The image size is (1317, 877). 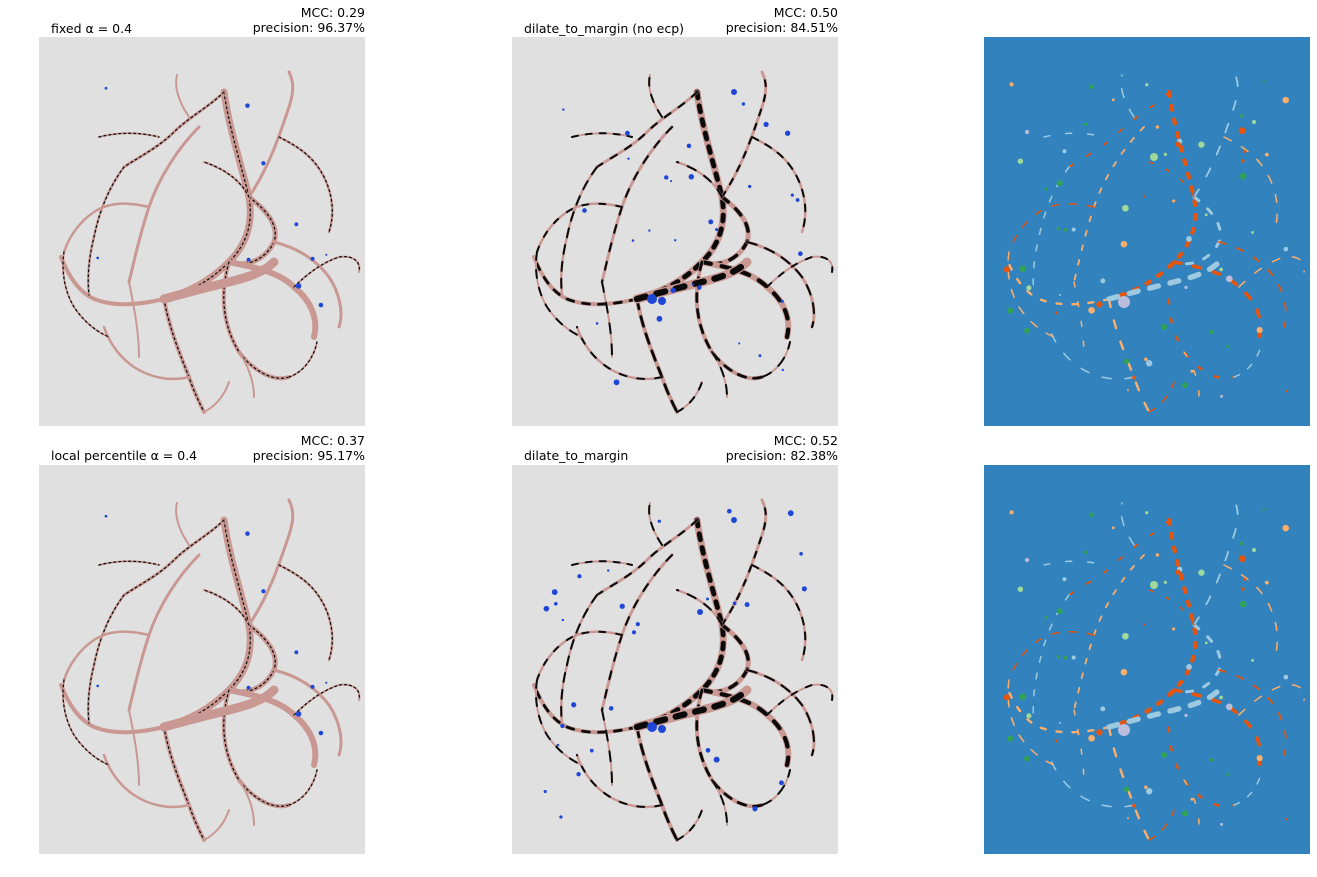 I want to click on precision-value: precision: 96.37%, so click(x=308, y=27).